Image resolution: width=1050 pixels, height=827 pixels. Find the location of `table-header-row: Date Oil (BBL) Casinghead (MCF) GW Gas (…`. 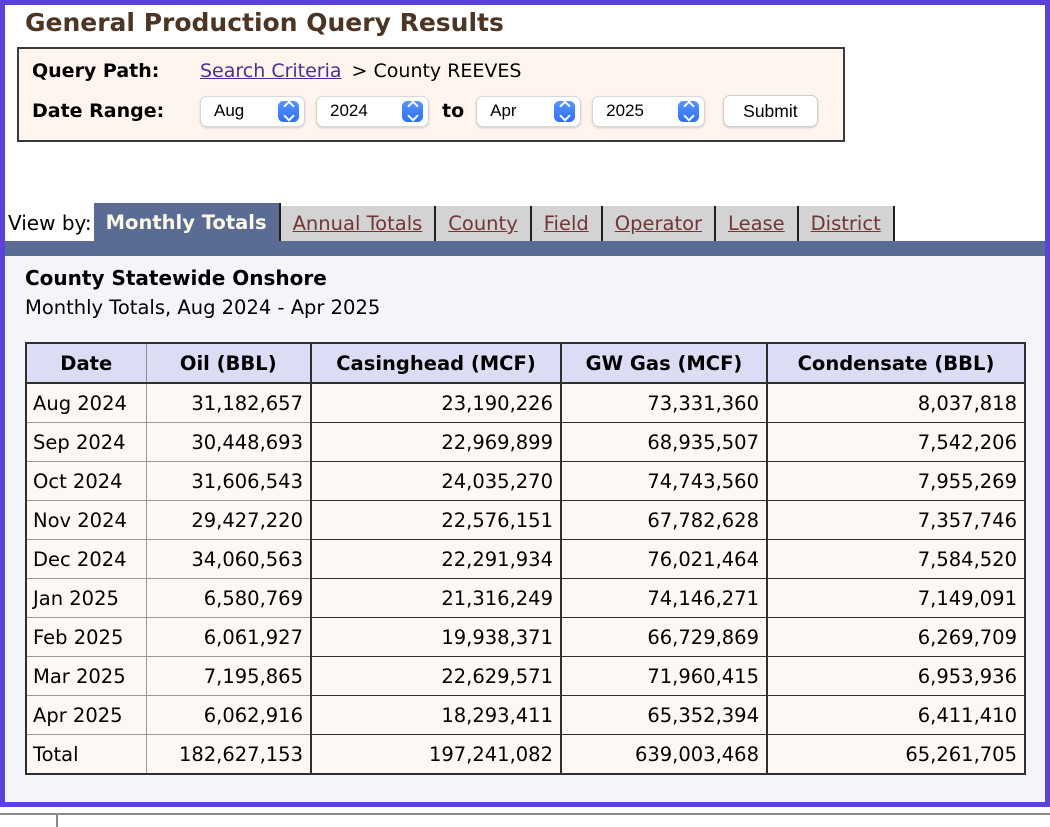

table-header-row: Date Oil (BBL) Casinghead (MCF) GW Gas (… is located at coordinates (525, 363).